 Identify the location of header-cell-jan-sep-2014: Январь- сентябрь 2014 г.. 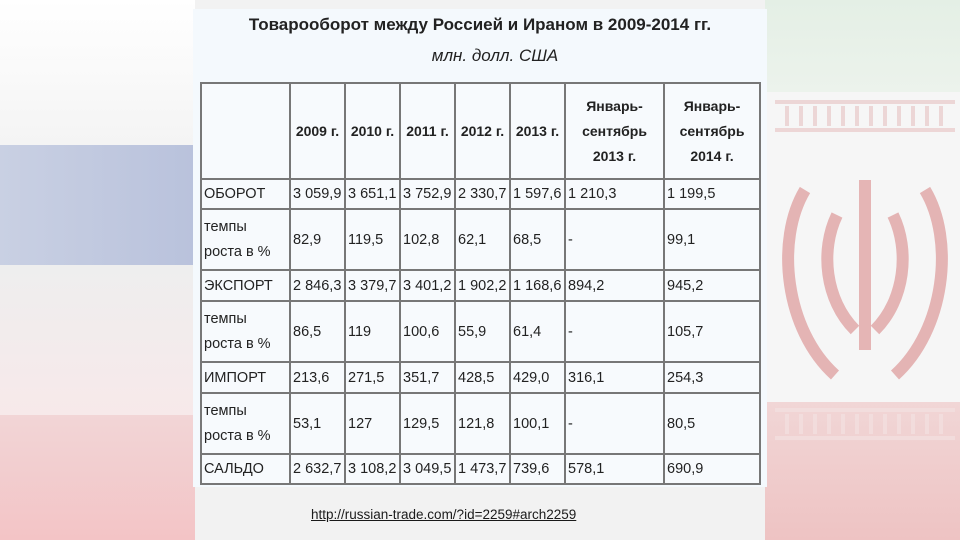
(712, 131).